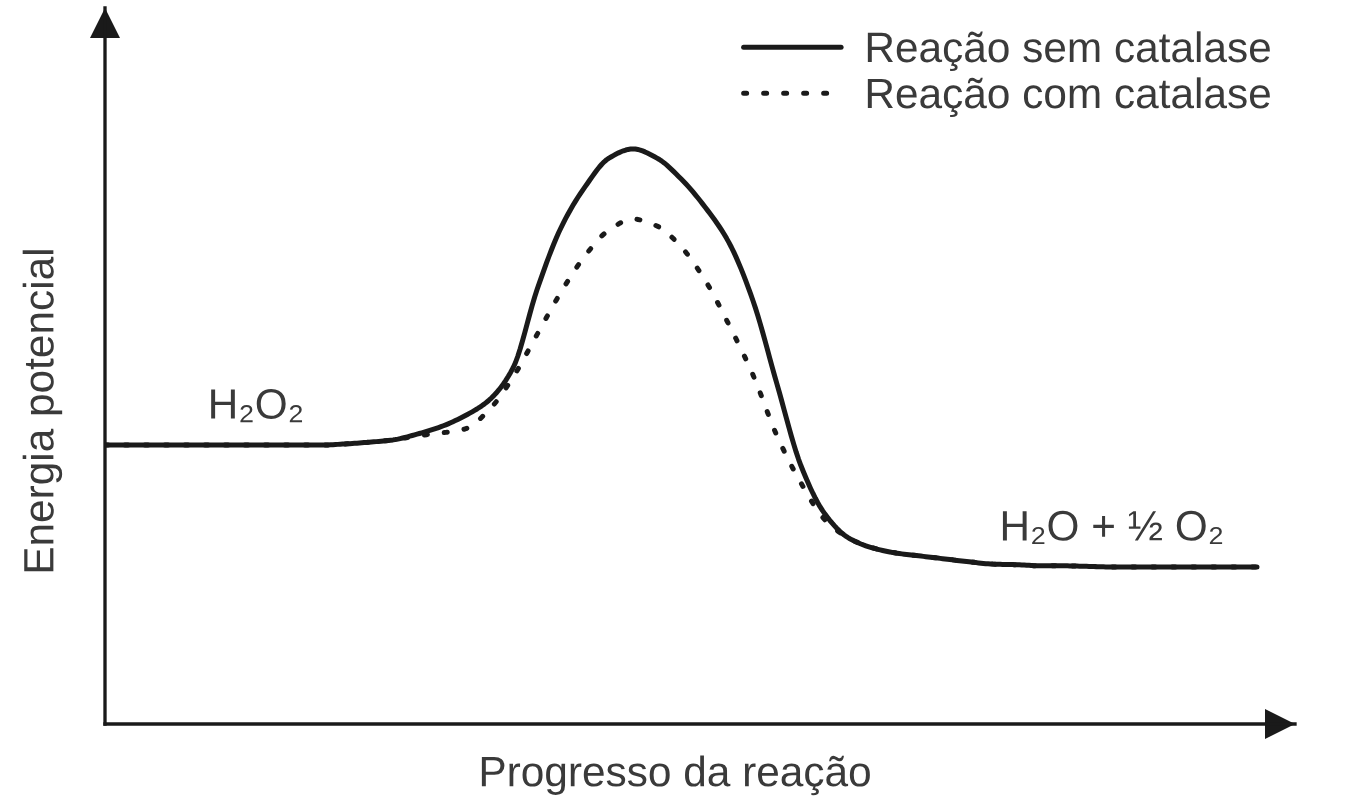  Describe the element at coordinates (1068, 97) in the screenshot. I see `legend-label: Reação com catalase` at that location.